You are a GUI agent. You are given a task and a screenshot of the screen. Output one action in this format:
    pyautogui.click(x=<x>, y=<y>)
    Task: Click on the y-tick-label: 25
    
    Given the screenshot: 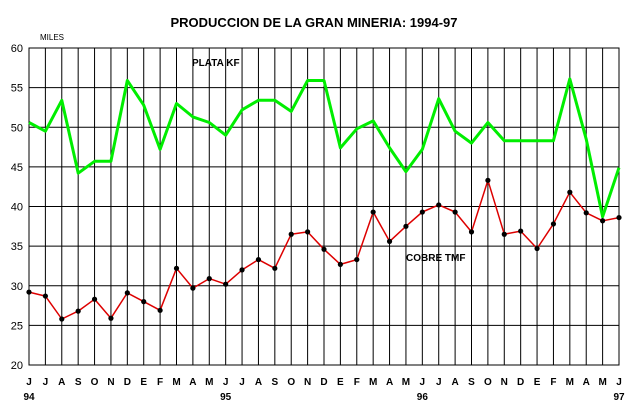 What is the action you would take?
    pyautogui.click(x=17, y=326)
    